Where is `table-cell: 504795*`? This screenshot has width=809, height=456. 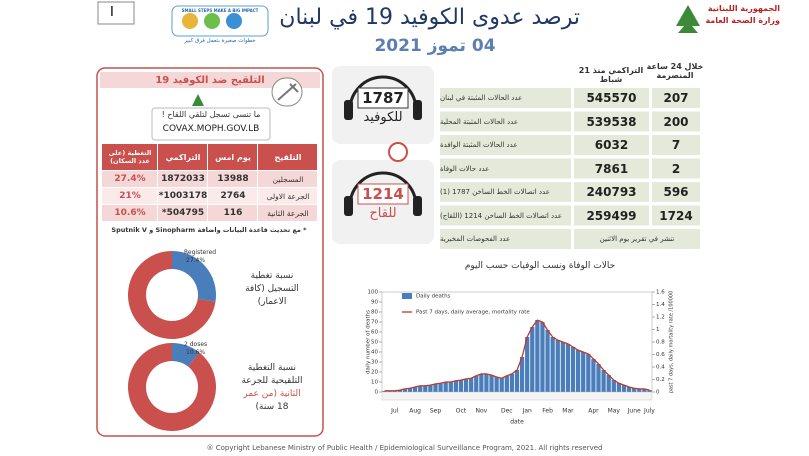
table-cell: 504795* is located at coordinates (183, 213).